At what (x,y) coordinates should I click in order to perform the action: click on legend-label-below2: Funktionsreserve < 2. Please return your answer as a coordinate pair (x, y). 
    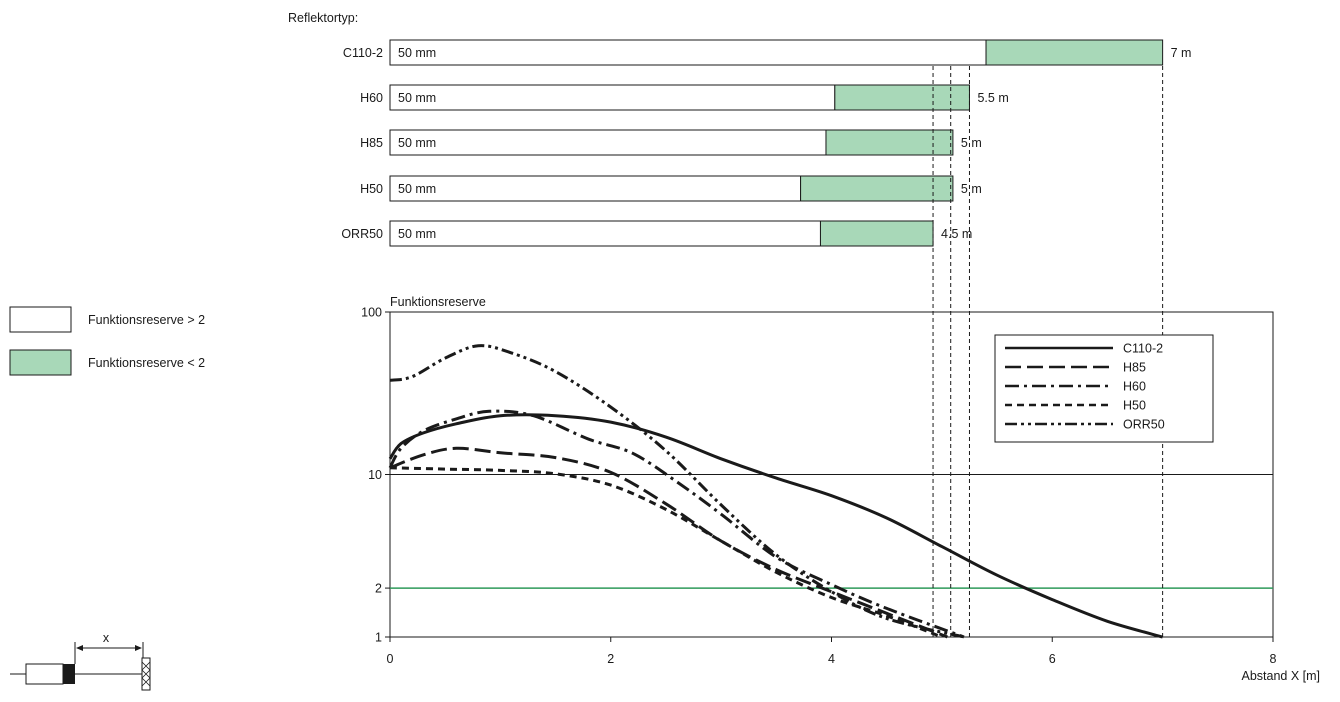
    Looking at the image, I should click on (146, 363).